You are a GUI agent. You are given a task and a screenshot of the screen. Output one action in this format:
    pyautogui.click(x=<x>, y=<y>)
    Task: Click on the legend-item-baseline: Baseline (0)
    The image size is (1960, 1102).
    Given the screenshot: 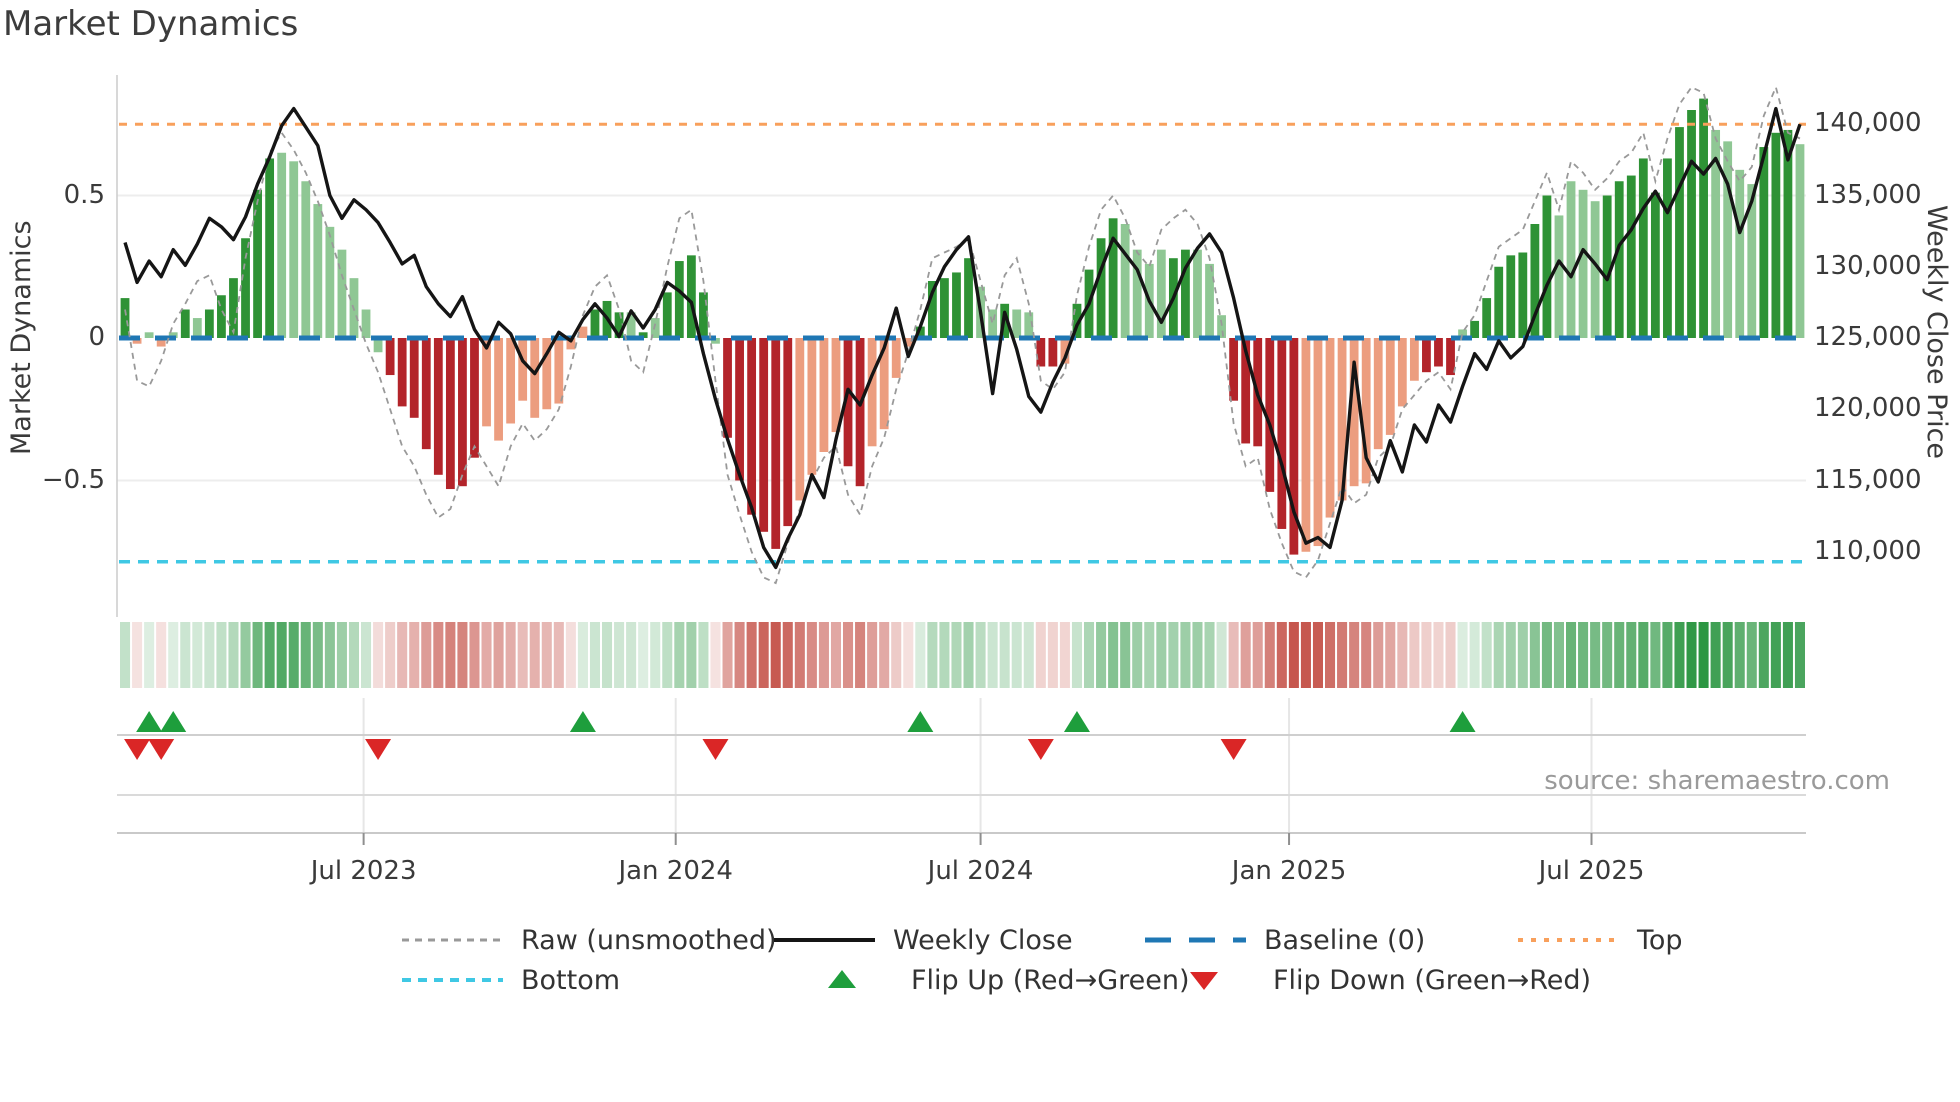 What is the action you would take?
    pyautogui.click(x=1284, y=940)
    